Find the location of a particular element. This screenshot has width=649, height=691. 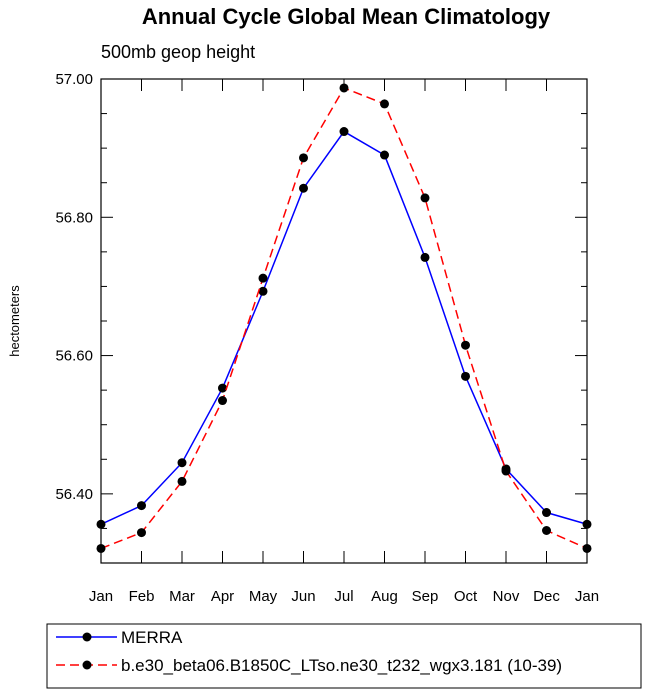

x-tick-labels: Jan Feb Mar Apr May Jun Jul Aug Sep Oct Nov Dec Jan is located at coordinates (344, 596).